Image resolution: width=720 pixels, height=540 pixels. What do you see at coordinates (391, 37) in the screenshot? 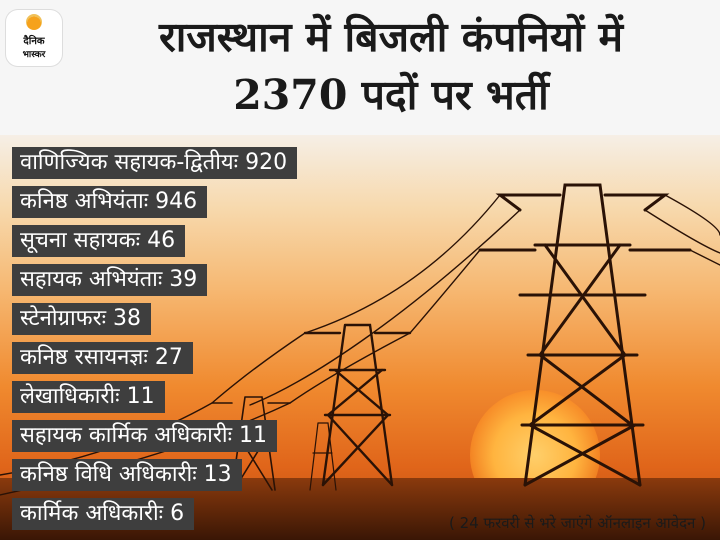
I see `headline-line1: राजस्थान में बिजली कंपनियों में` at bounding box center [391, 37].